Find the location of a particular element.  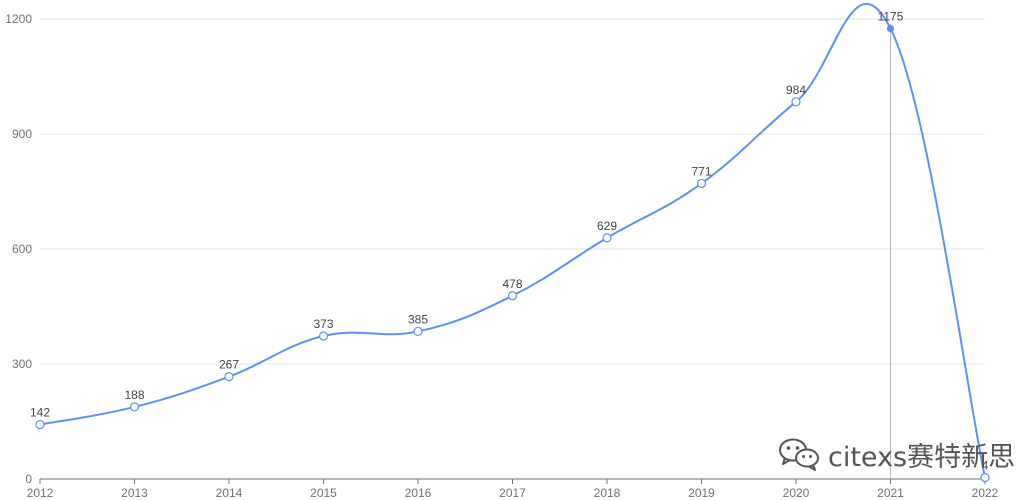

x-tick-label: 2019 is located at coordinates (701, 493).